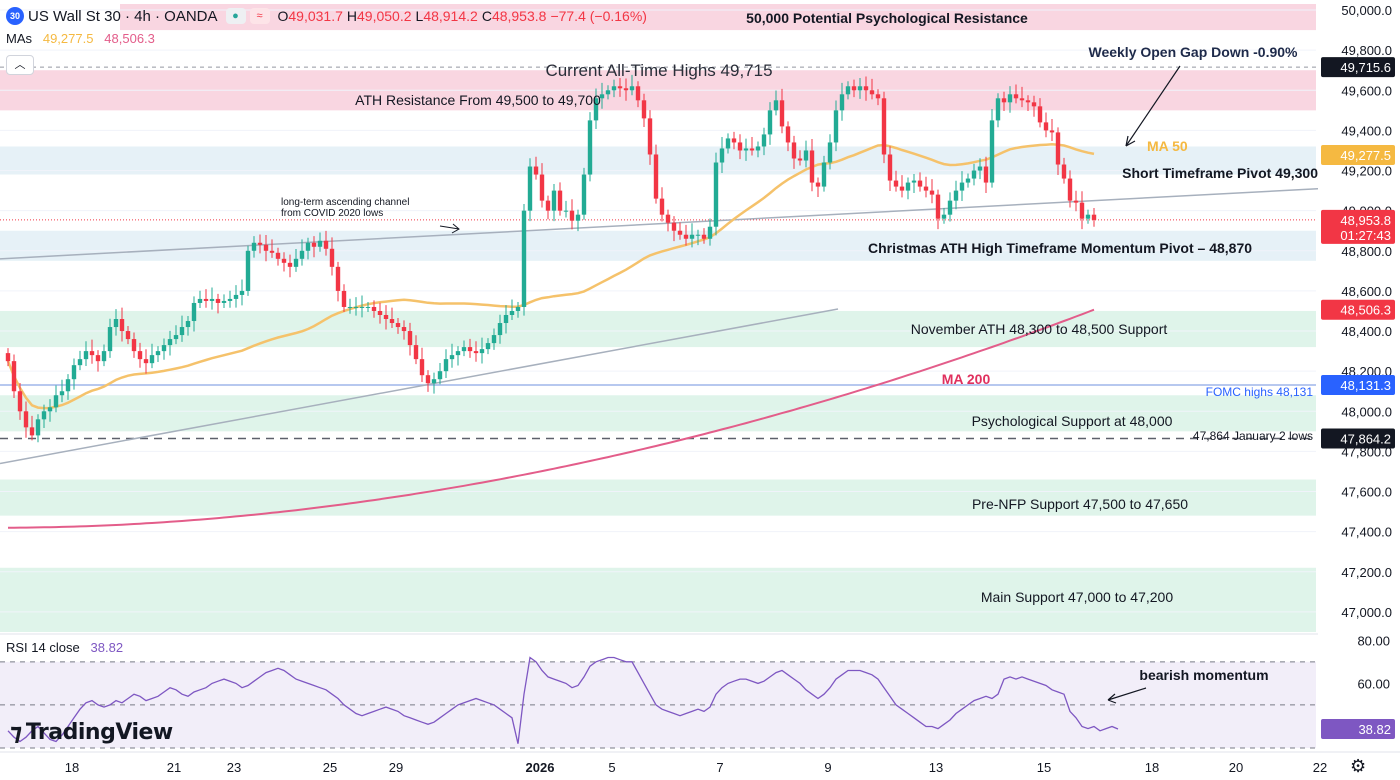 The height and width of the screenshot is (780, 1400). I want to click on zone-label: Pre-NFP Support 47,500 to 47,650, so click(1080, 504).